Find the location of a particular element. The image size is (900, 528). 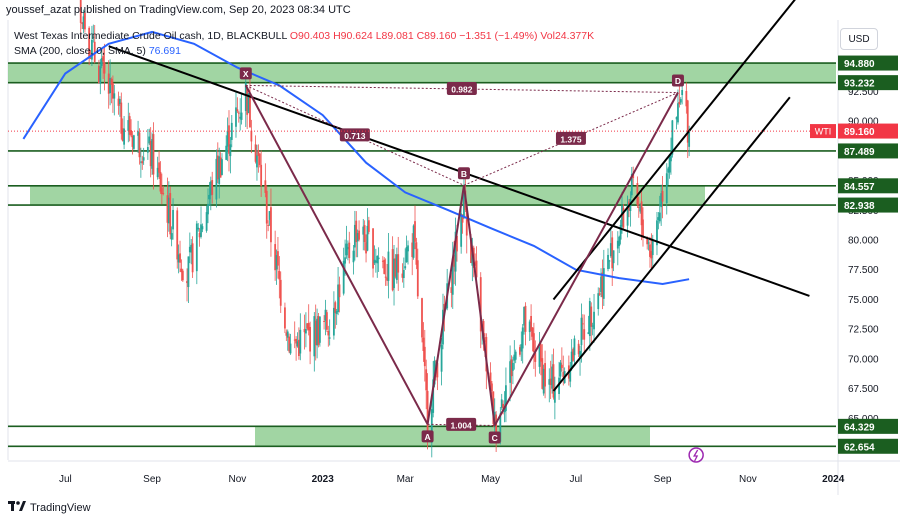

low-value: L89.081 is located at coordinates (394, 36).